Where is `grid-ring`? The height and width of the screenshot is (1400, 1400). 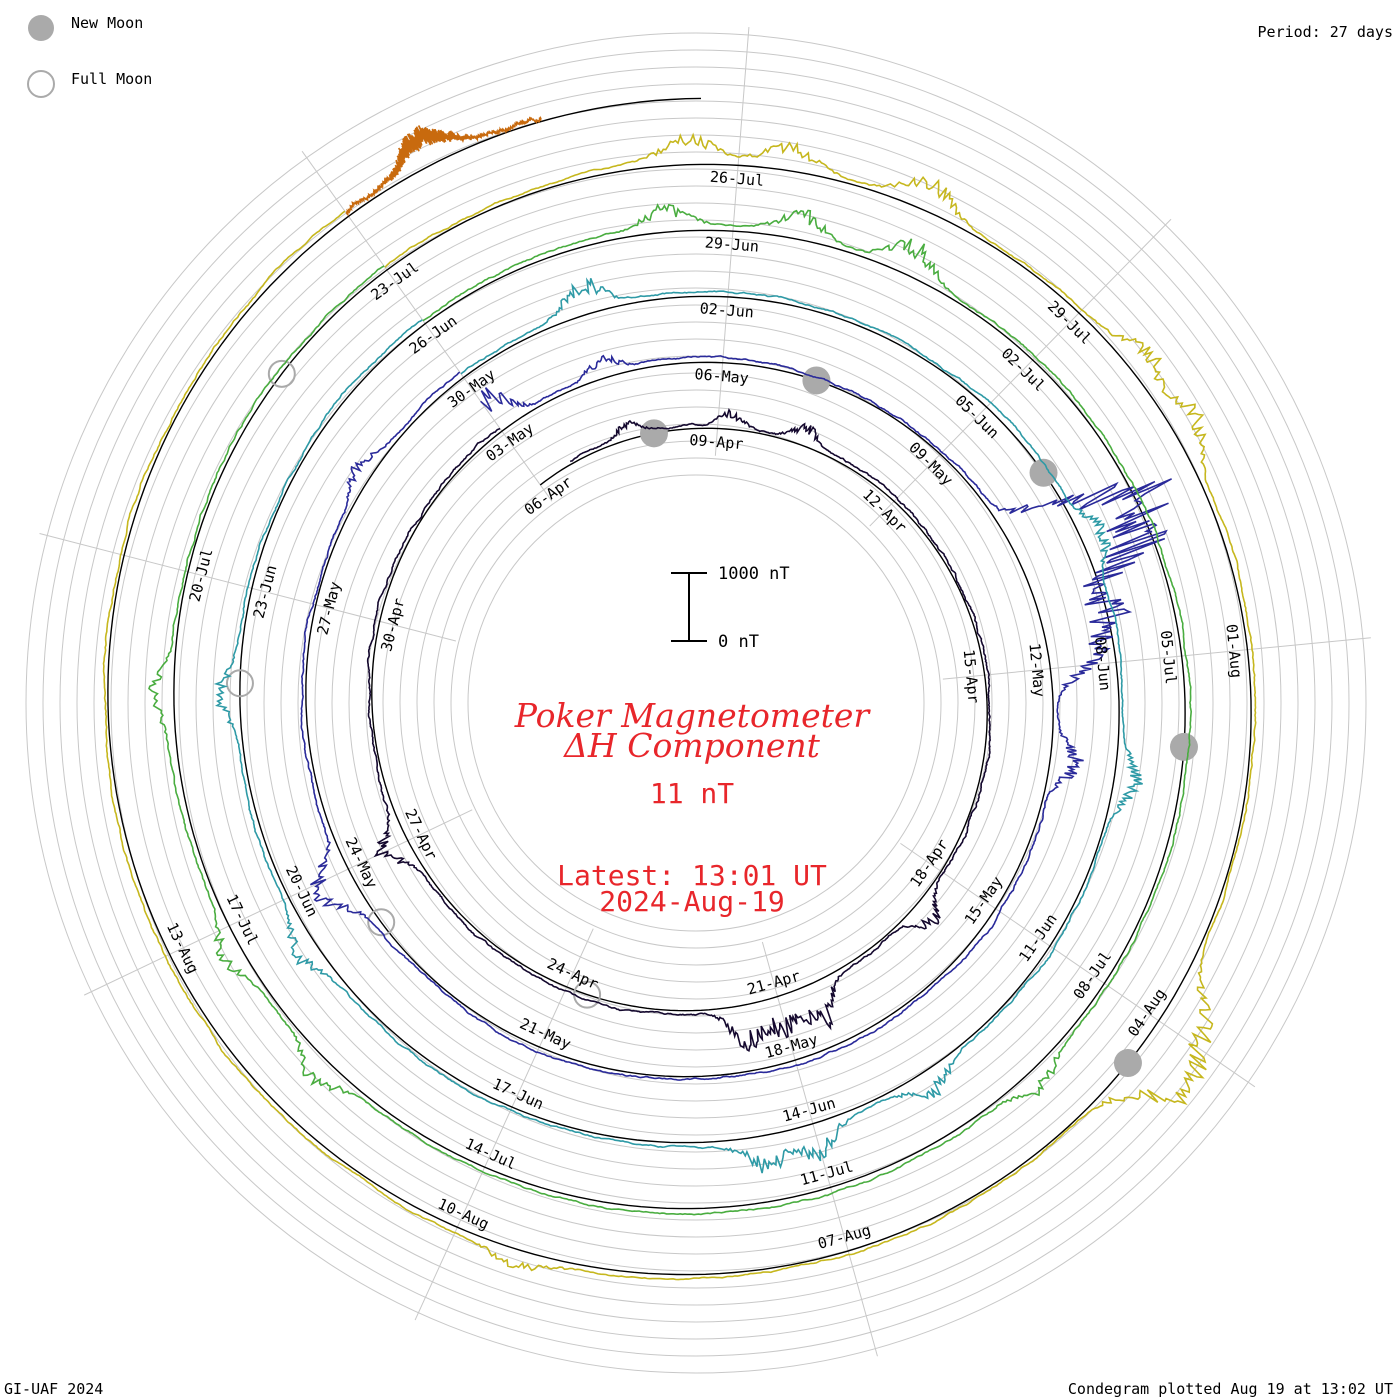 grid-ring is located at coordinates (696, 703).